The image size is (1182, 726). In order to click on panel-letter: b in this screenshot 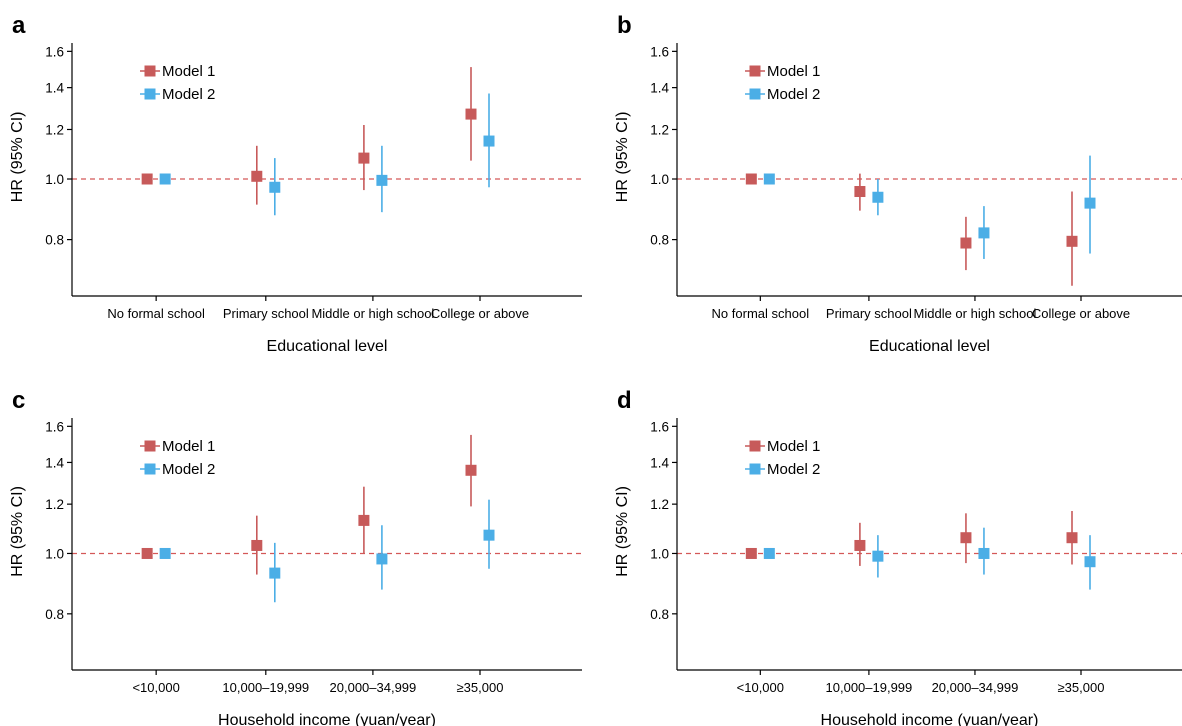, I will do `click(624, 25)`.